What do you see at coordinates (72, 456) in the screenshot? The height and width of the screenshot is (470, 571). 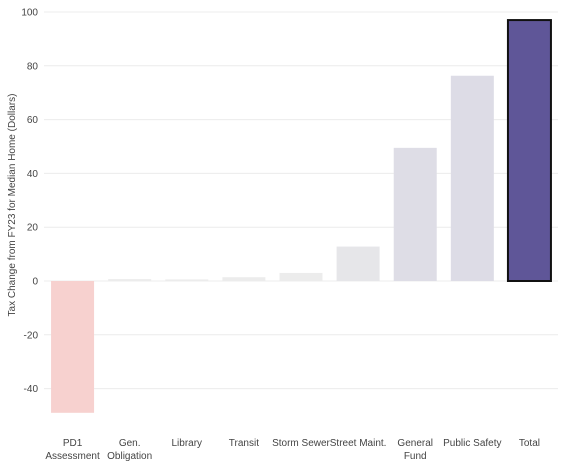 I see `x-tick-label: Assessment` at bounding box center [72, 456].